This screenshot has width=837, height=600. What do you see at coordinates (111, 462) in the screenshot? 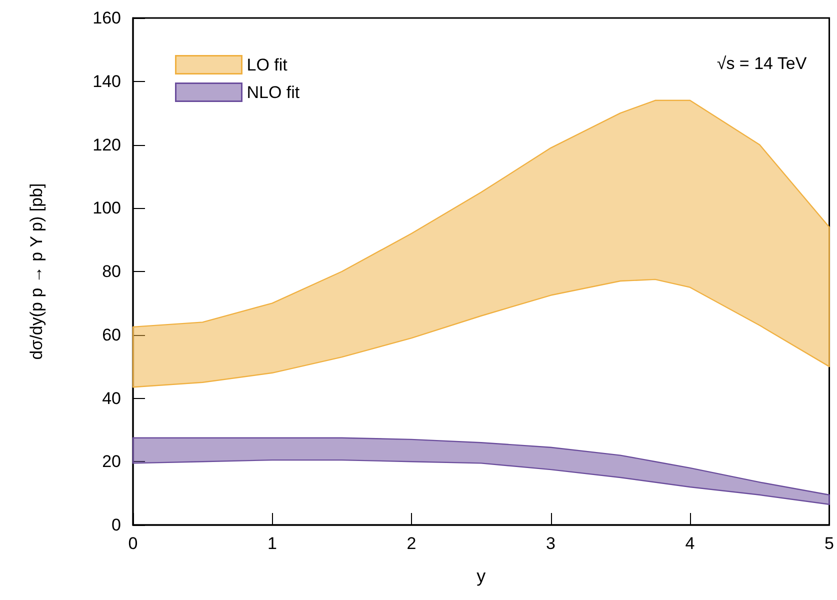
I see `y-tick-label: 20` at bounding box center [111, 462].